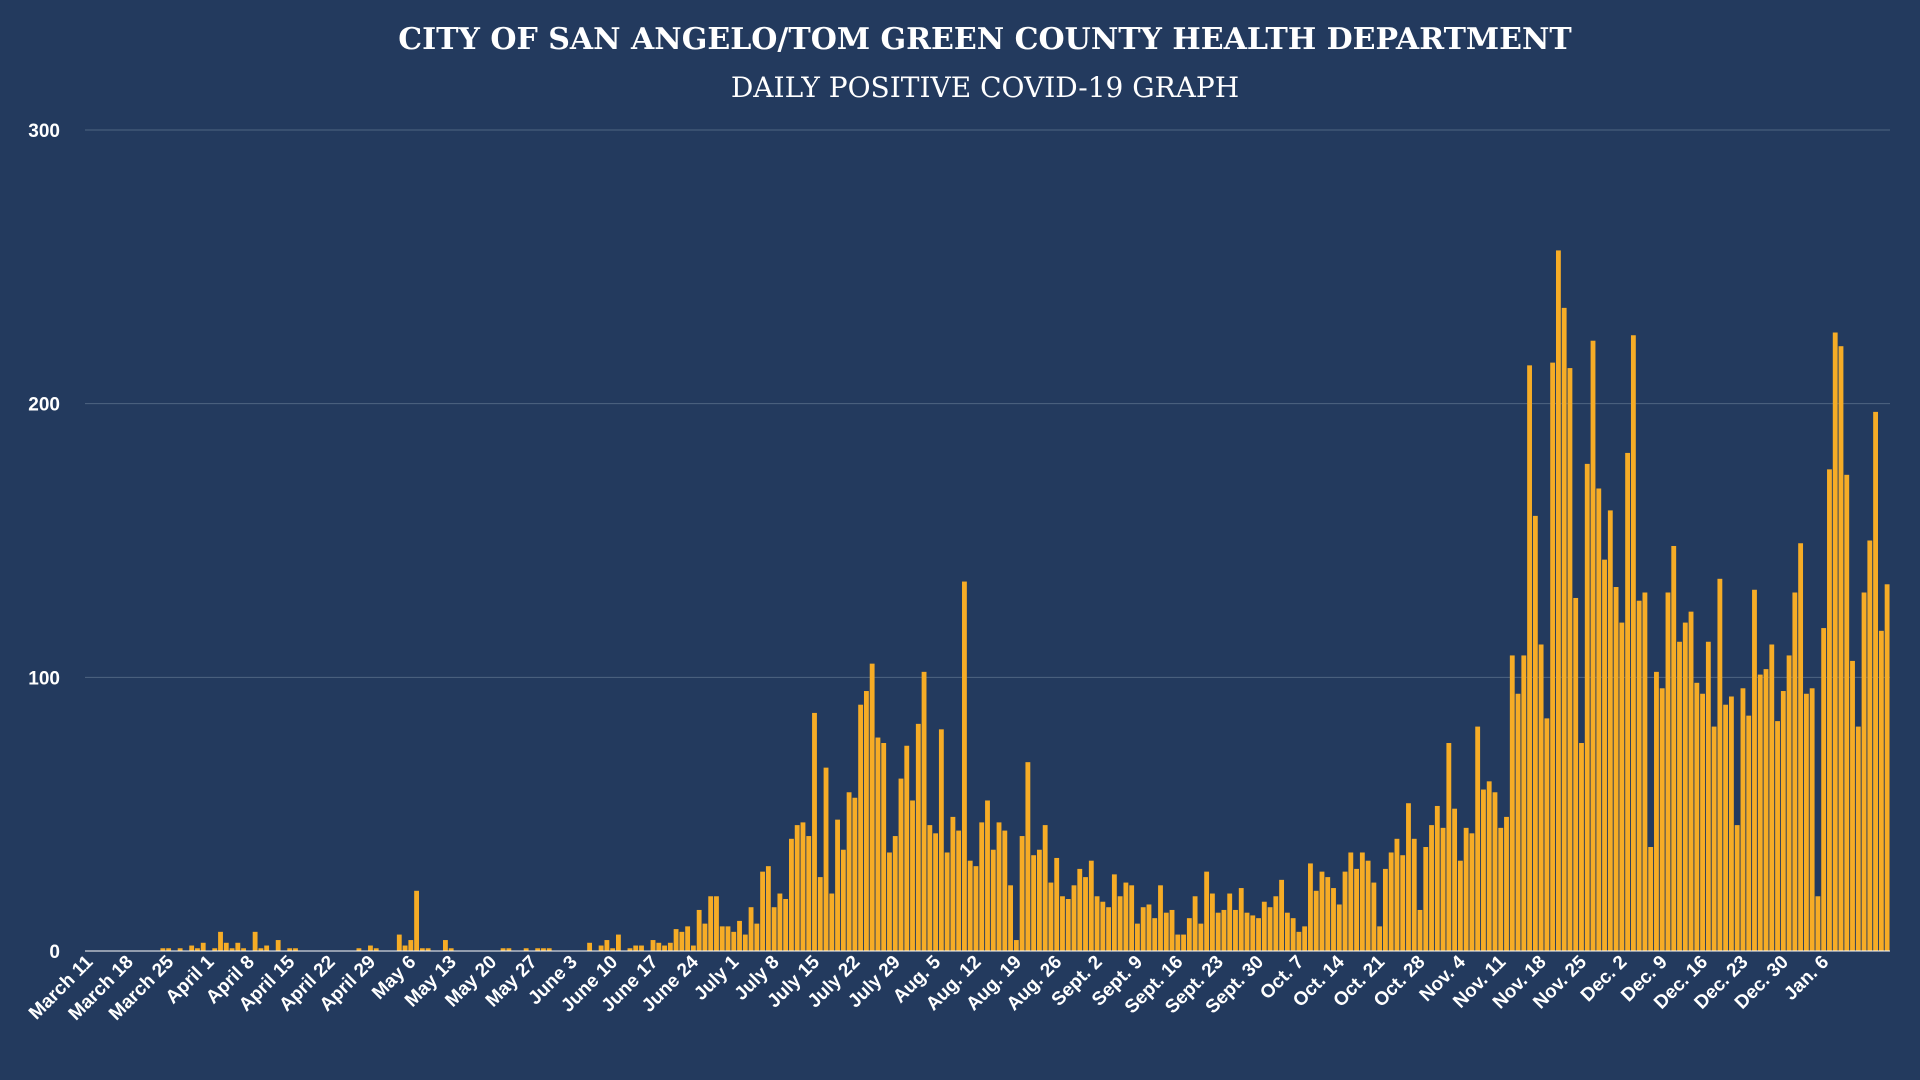 Image resolution: width=1920 pixels, height=1080 pixels. Describe the element at coordinates (985, 87) in the screenshot. I see `chart-subtitle: DAILY POSITIVE COVID-19 GRAPH` at that location.